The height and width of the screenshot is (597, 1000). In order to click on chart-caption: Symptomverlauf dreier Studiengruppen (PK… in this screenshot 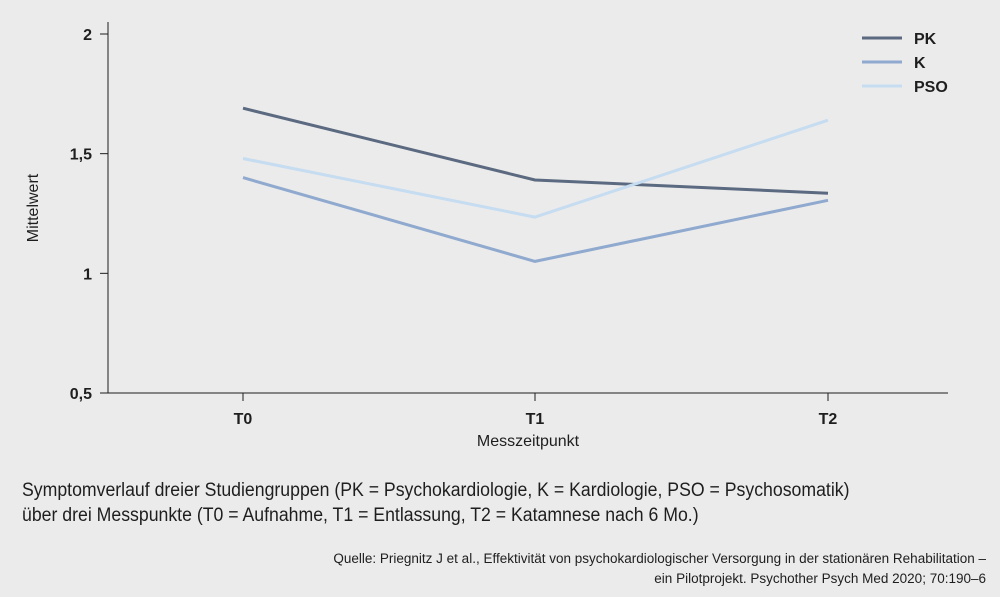, I will do `click(468, 503)`.